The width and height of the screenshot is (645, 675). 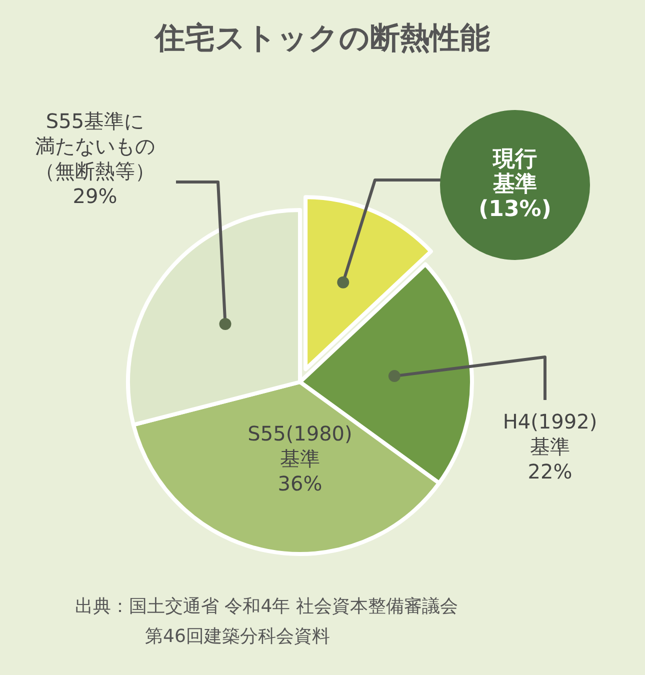 What do you see at coordinates (321, 38) in the screenshot?
I see `chart-title: 住宅ストックの断熱性能` at bounding box center [321, 38].